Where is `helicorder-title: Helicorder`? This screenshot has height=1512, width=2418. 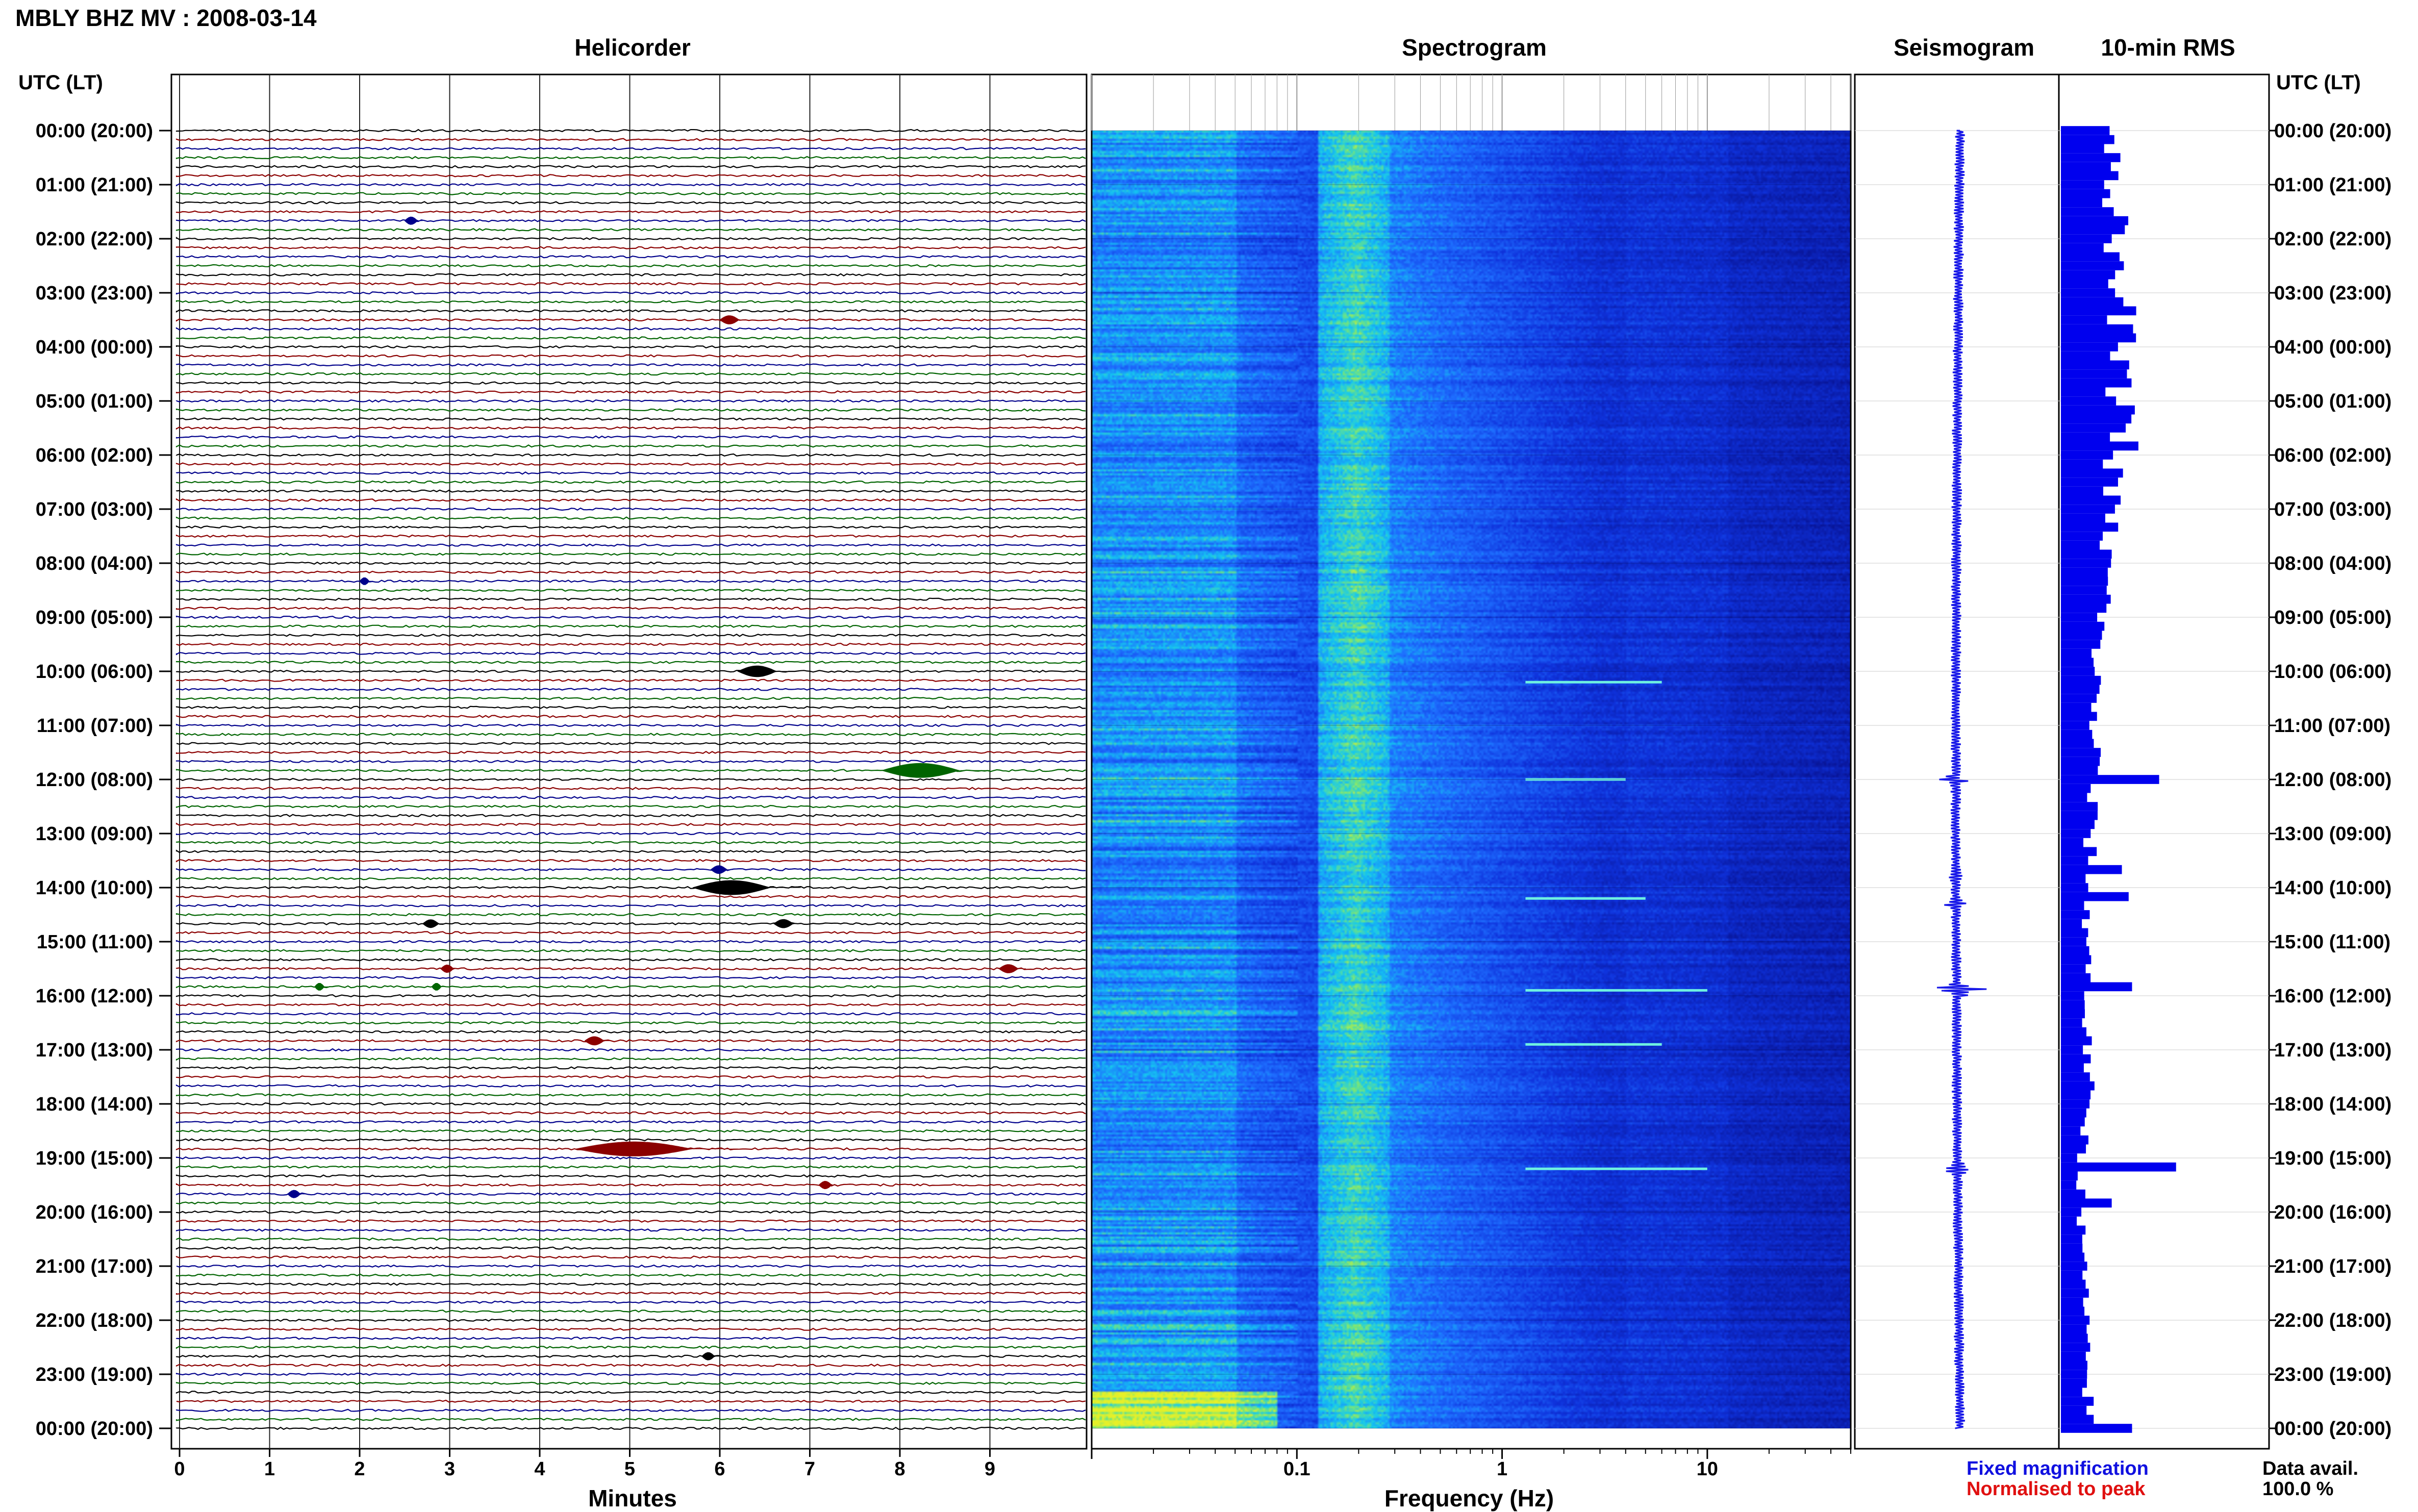 helicorder-title: Helicorder is located at coordinates (633, 48).